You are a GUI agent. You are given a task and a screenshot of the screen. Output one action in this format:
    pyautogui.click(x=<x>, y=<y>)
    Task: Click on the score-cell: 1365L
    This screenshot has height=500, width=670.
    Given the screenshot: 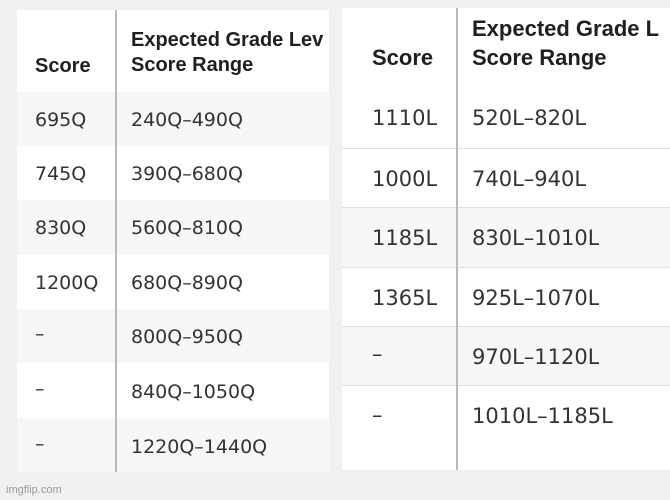 What is the action you would take?
    pyautogui.click(x=405, y=298)
    